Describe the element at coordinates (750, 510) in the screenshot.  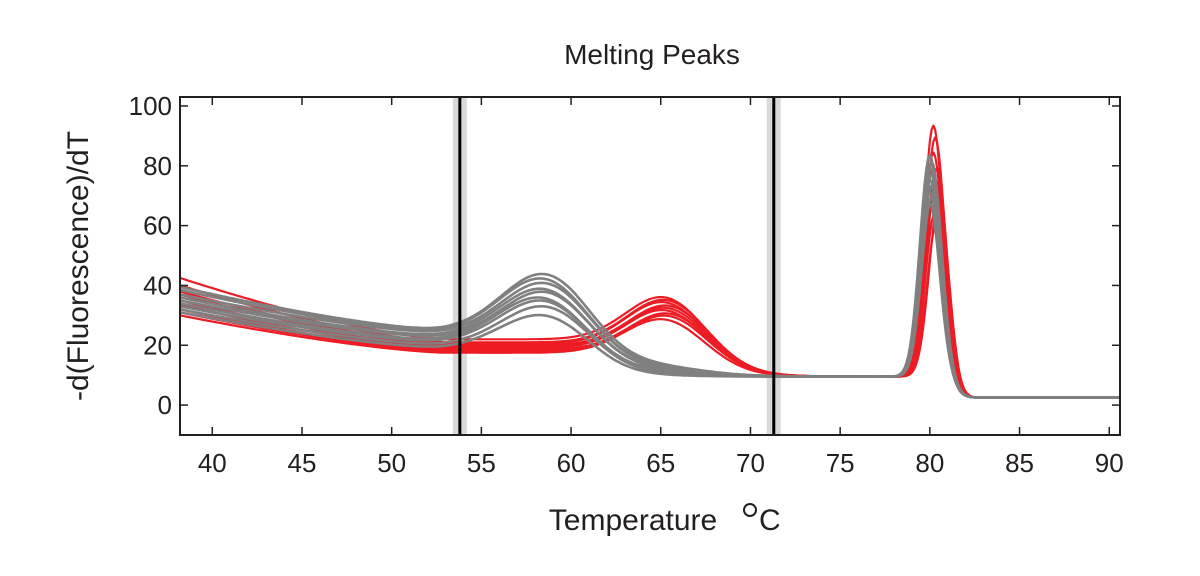
I see `degree-symbol-icon` at that location.